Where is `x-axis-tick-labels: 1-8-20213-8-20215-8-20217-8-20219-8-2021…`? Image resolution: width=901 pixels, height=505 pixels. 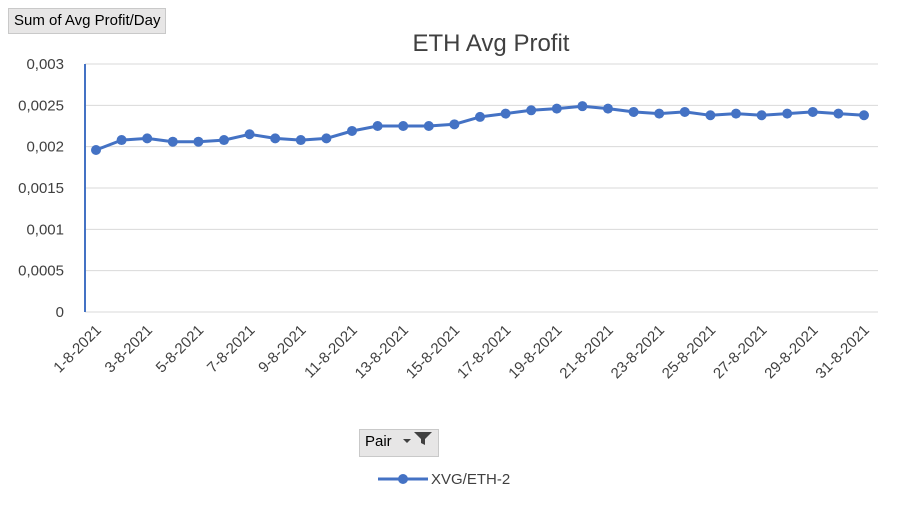
x-axis-tick-labels: 1-8-20213-8-20215-8-20217-8-20219-8-2021… is located at coordinates (461, 352).